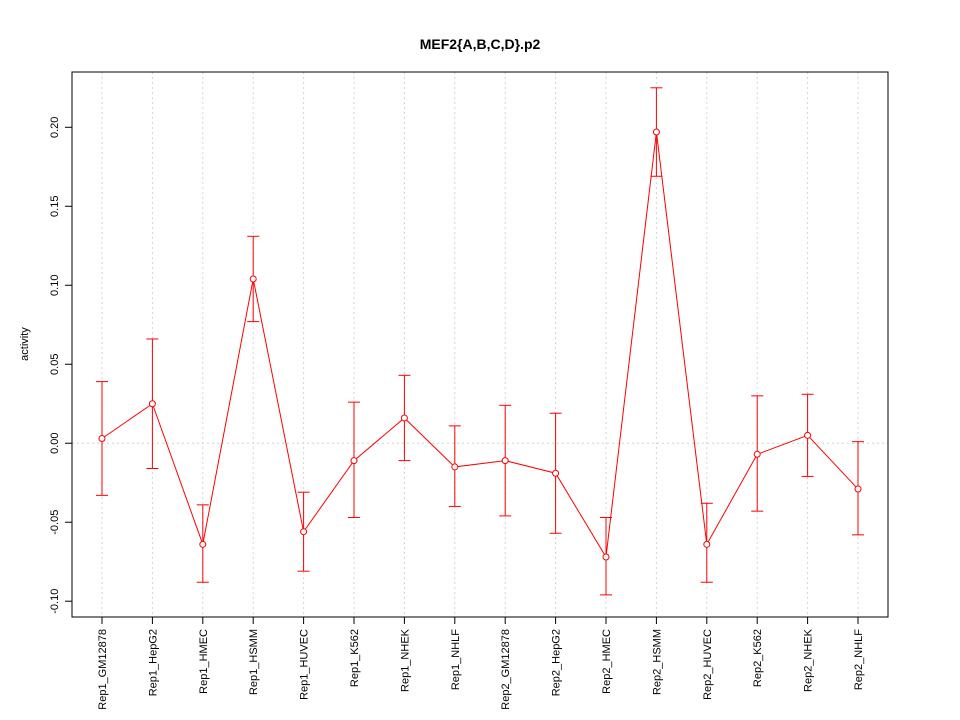 The width and height of the screenshot is (960, 720). I want to click on x-tick-label: Rep1_NHEK, so click(405, 660).